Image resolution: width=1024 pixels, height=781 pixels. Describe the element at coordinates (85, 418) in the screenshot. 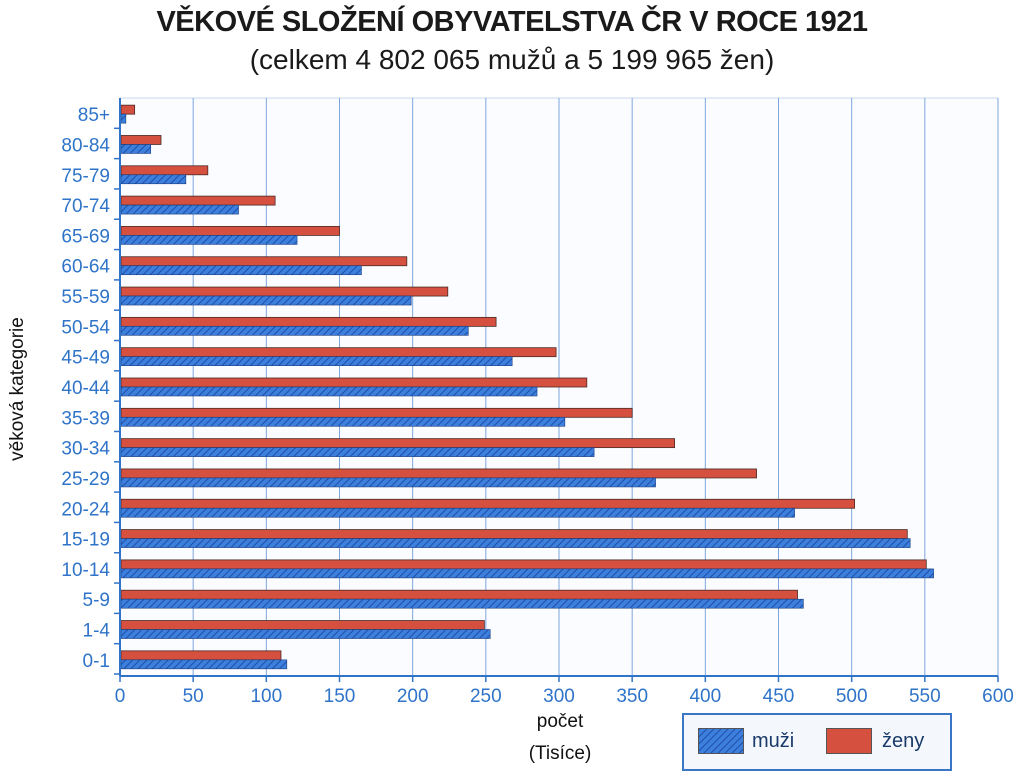

I see `y-tick-label: 35-39` at that location.